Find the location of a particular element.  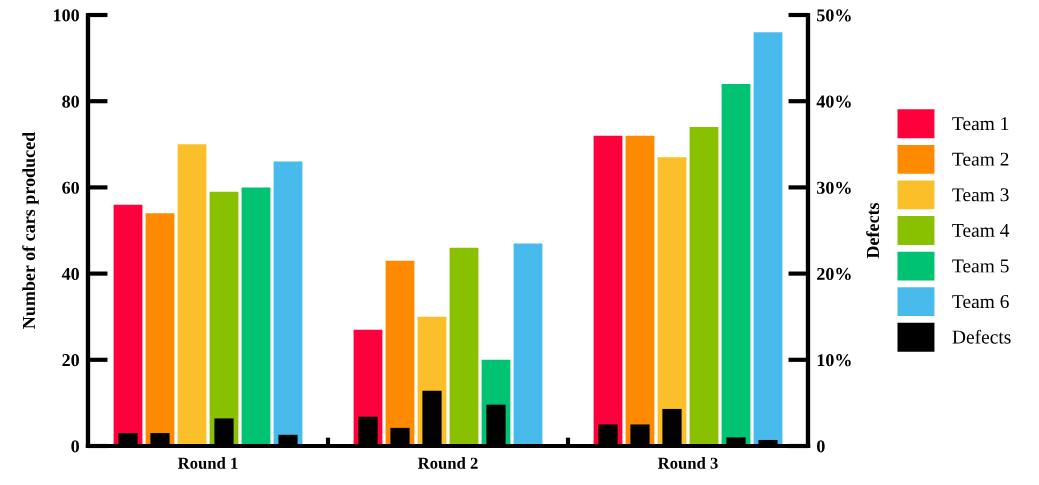

y2-tick-label: 0 is located at coordinates (821, 446).